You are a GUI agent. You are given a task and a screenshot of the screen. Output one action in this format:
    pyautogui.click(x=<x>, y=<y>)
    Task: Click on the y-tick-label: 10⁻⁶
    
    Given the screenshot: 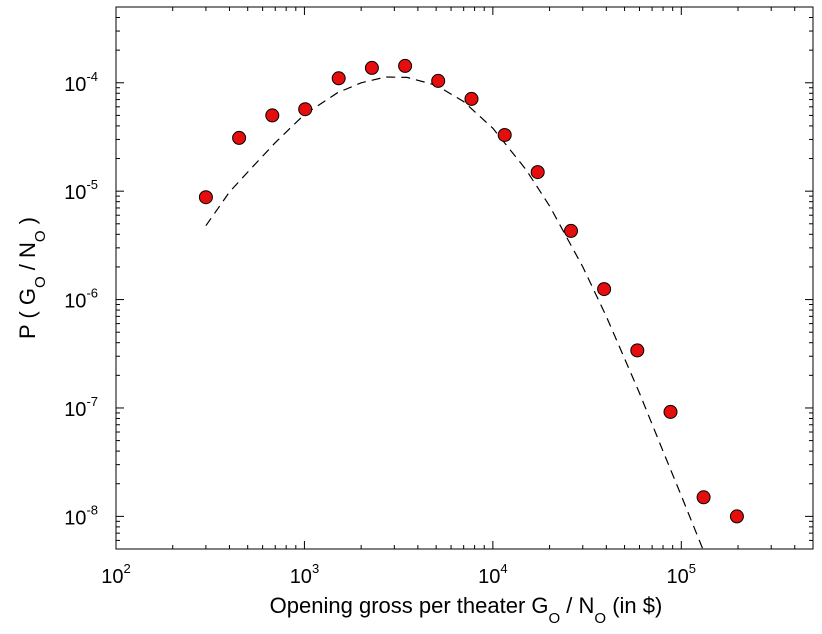 What is the action you would take?
    pyautogui.click(x=81, y=299)
    